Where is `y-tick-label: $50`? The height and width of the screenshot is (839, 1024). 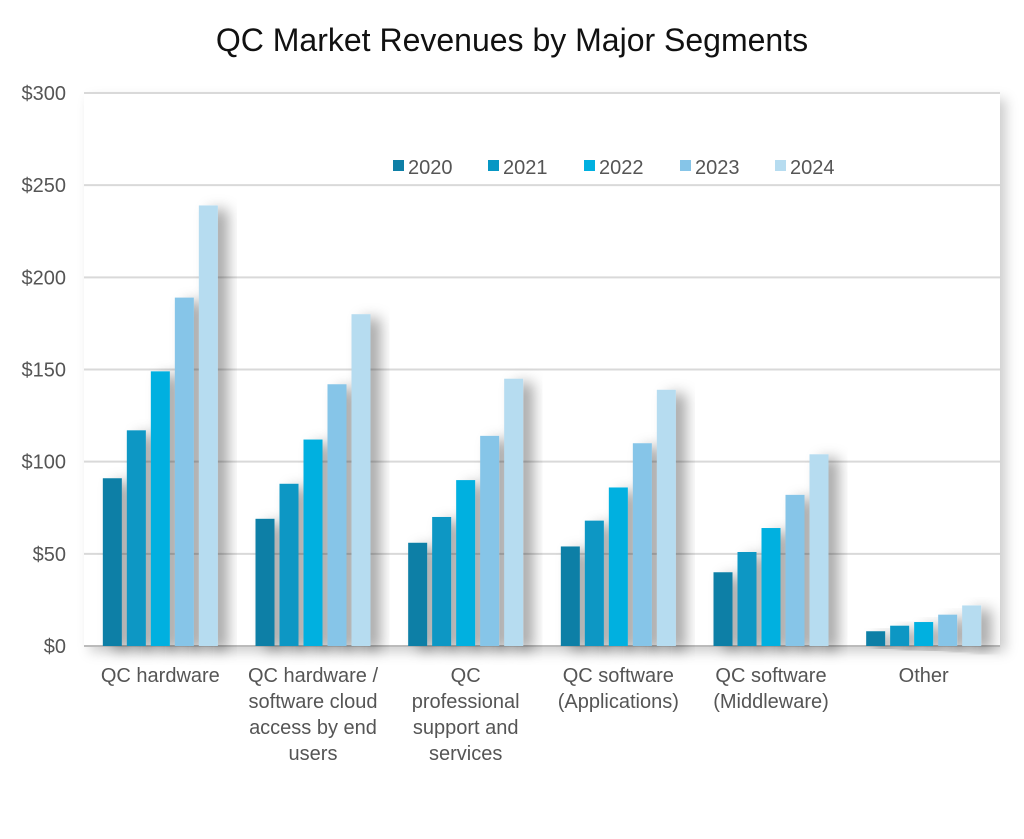 y-tick-label: $50 is located at coordinates (49, 555).